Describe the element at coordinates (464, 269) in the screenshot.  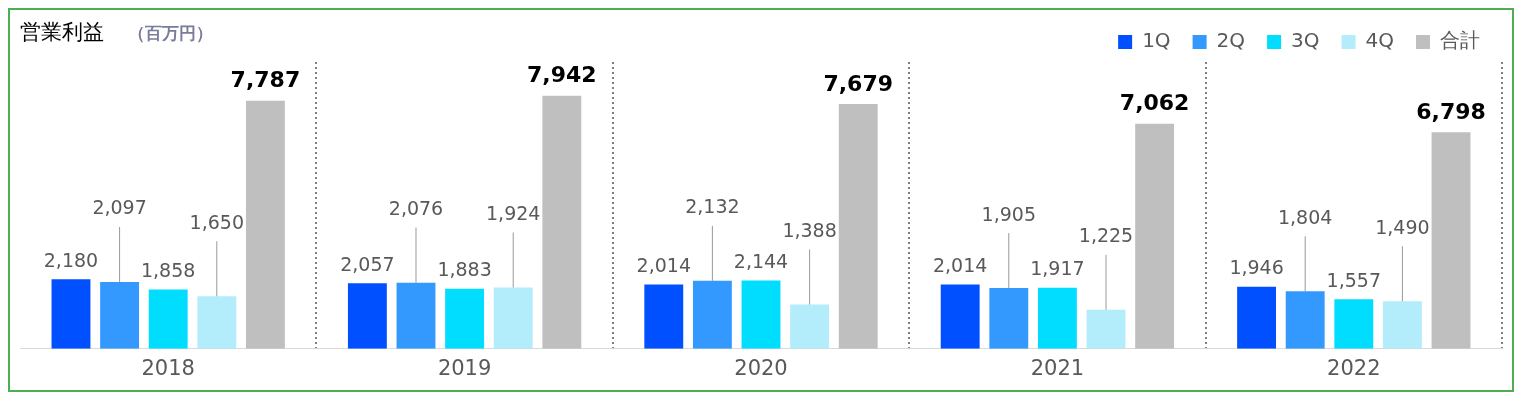
I see `data-label: 1,883` at that location.